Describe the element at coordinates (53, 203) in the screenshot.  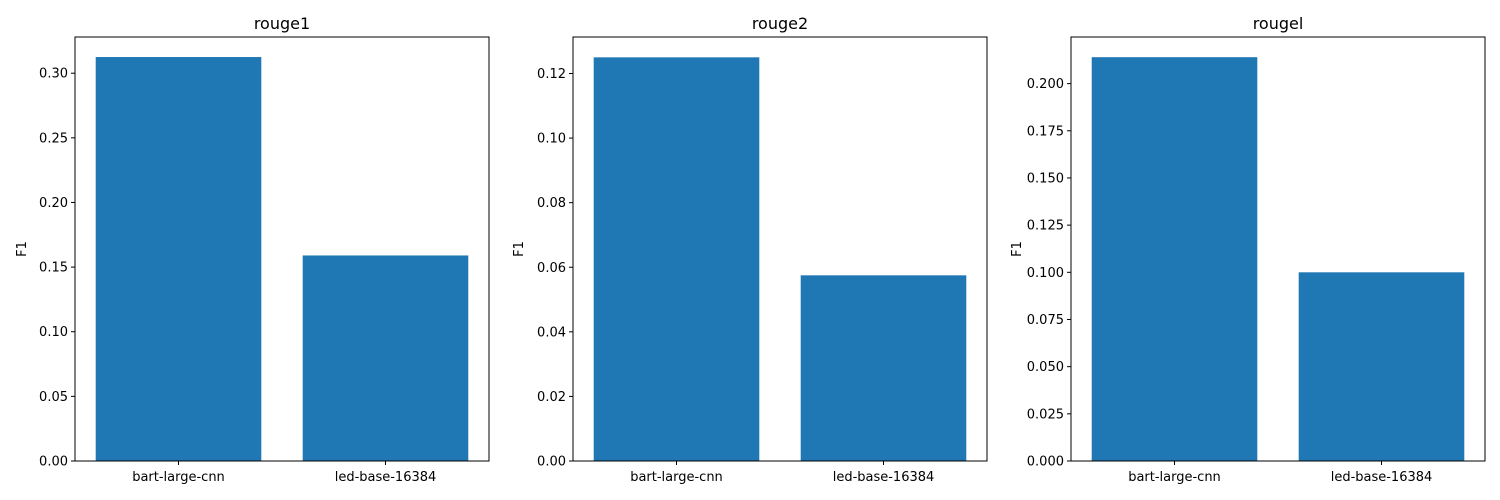
I see `y-tick-label: 0.20` at that location.